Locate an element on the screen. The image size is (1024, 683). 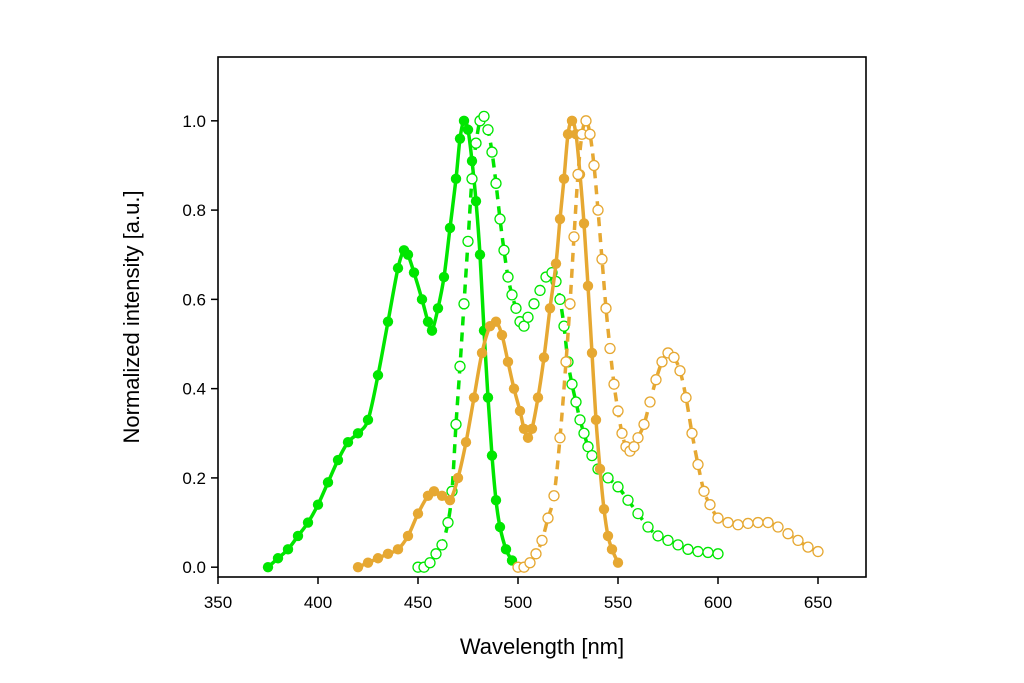
y-tick-label: 1.0 is located at coordinates (194, 121).